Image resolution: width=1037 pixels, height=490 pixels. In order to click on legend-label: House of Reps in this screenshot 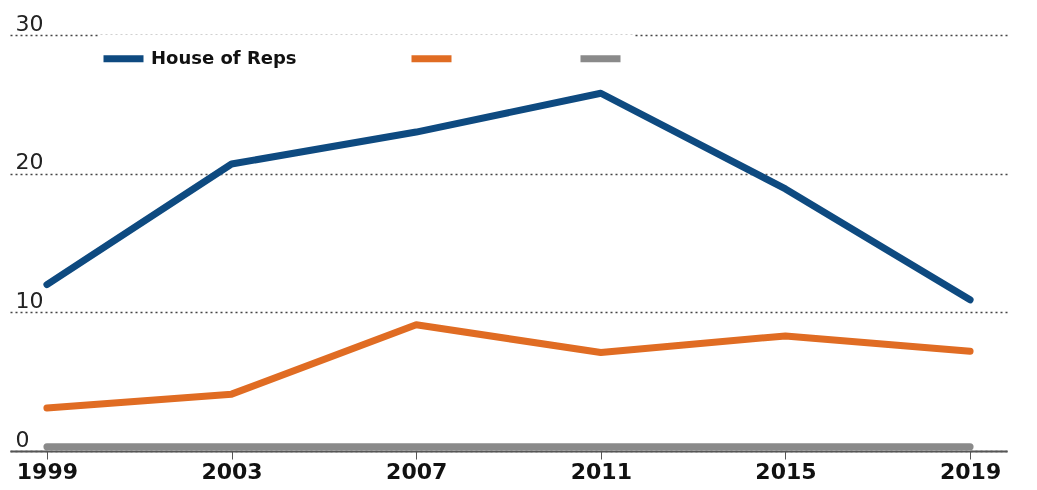, I will do `click(224, 57)`.